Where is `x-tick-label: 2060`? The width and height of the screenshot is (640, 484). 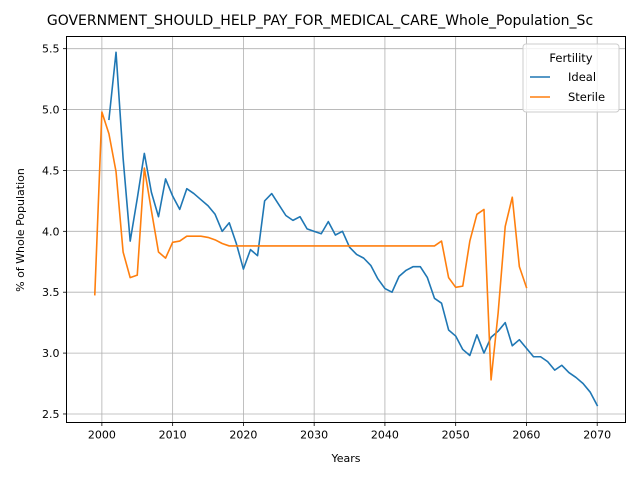
x-tick-label: 2060 is located at coordinates (526, 435).